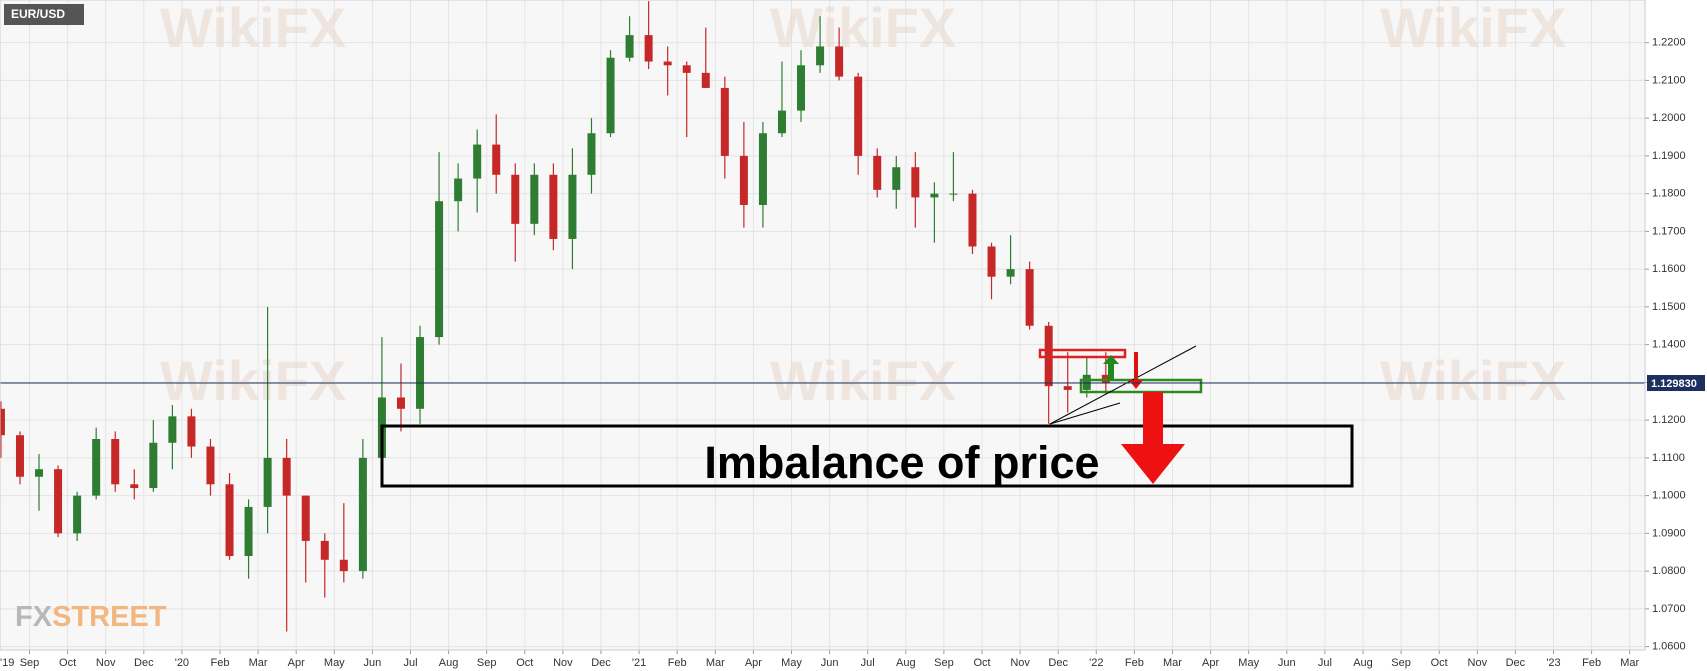 The height and width of the screenshot is (671, 1707). Describe the element at coordinates (1669, 609) in the screenshot. I see `y-tick-label: 1.0700` at that location.